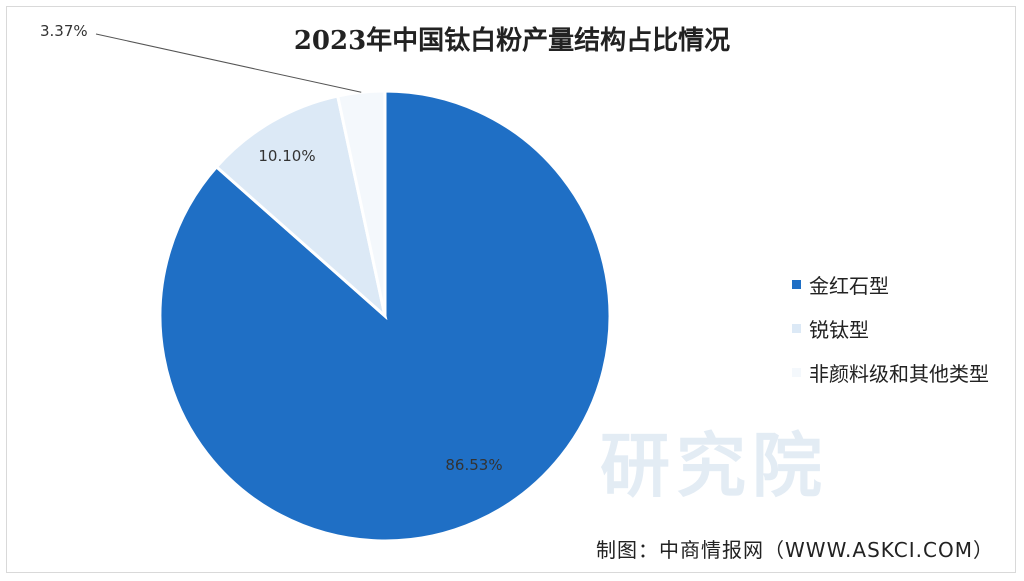 The width and height of the screenshot is (1024, 581). I want to click on pie-label-2: 3.37%, so click(64, 31).